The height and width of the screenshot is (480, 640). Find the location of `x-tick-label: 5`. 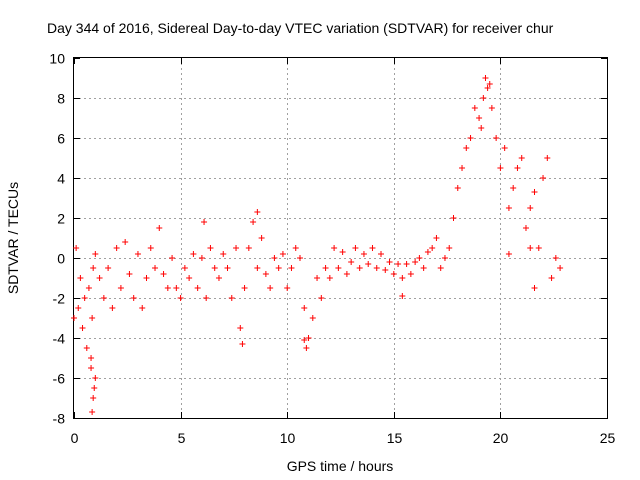

x-tick-label: 5 is located at coordinates (182, 438).